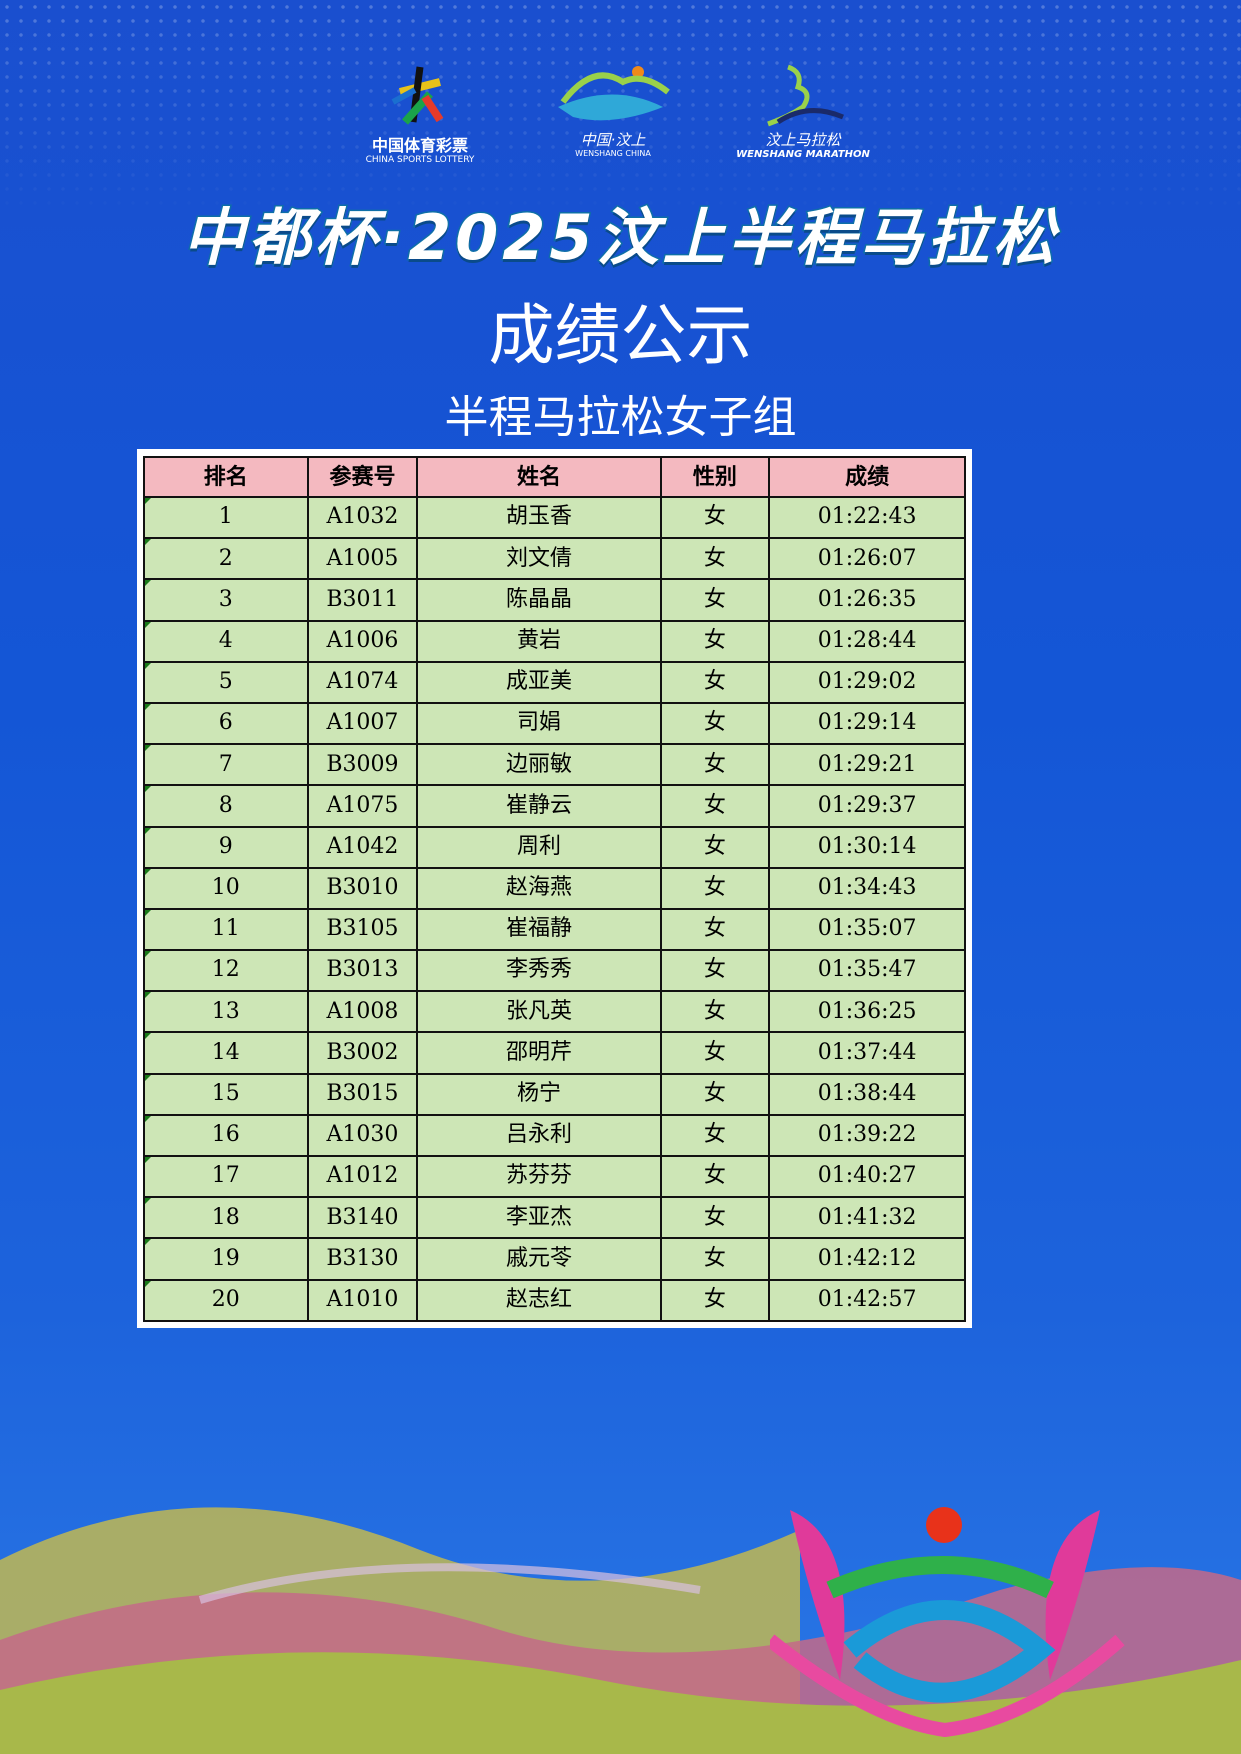 The height and width of the screenshot is (1754, 1241). I want to click on name-cell: 李秀秀, so click(539, 971).